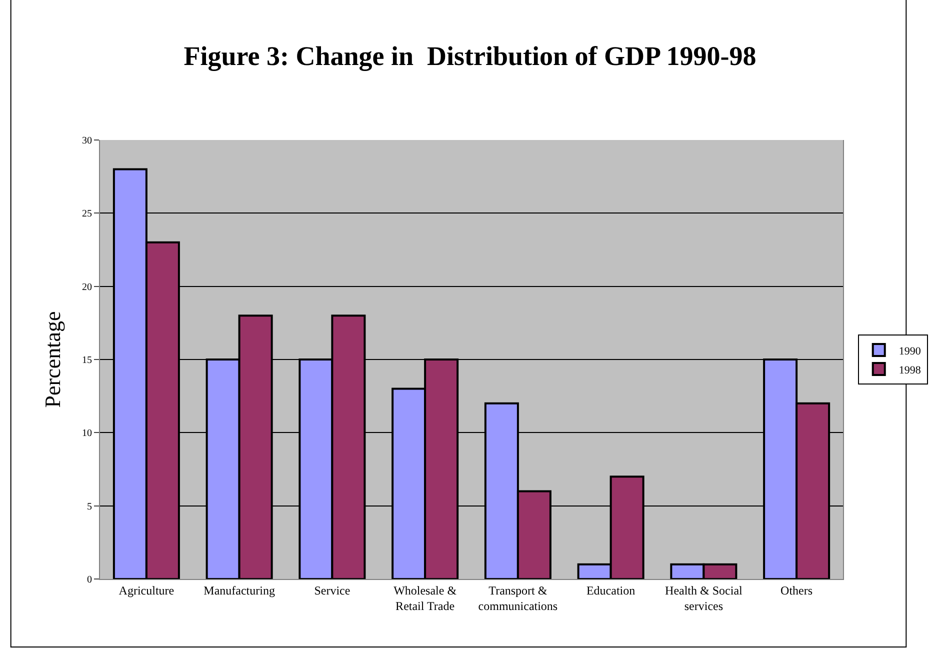 The width and height of the screenshot is (940, 661). What do you see at coordinates (87, 141) in the screenshot?
I see `y-tick-label: 30` at bounding box center [87, 141].